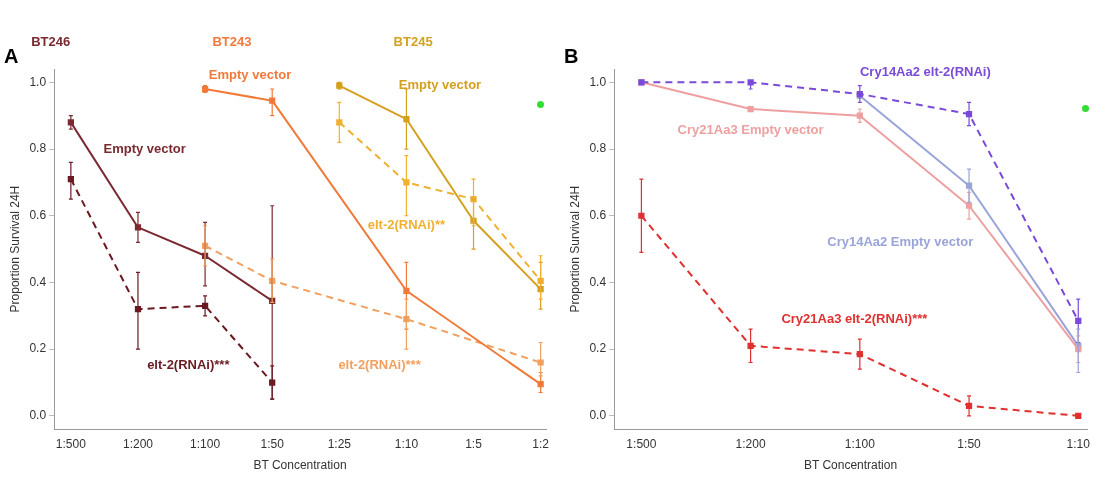 The width and height of the screenshot is (1101, 477). I want to click on text: BT246, so click(51, 41).